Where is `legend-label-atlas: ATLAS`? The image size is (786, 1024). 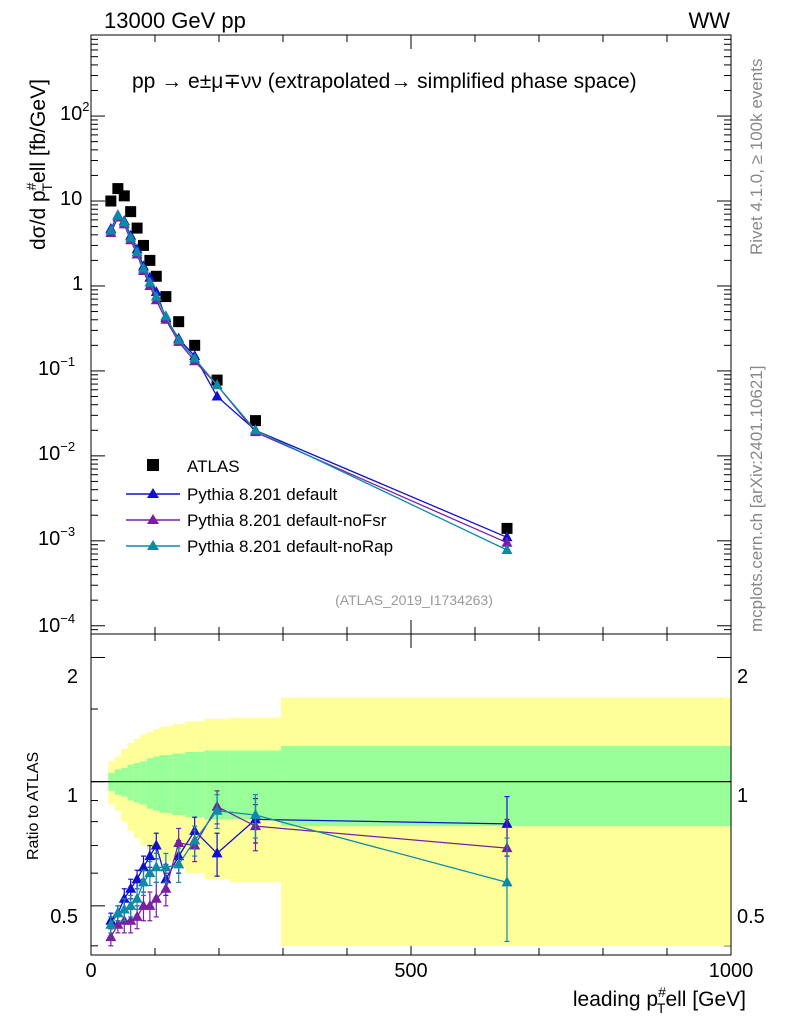 legend-label-atlas: ATLAS is located at coordinates (213, 466).